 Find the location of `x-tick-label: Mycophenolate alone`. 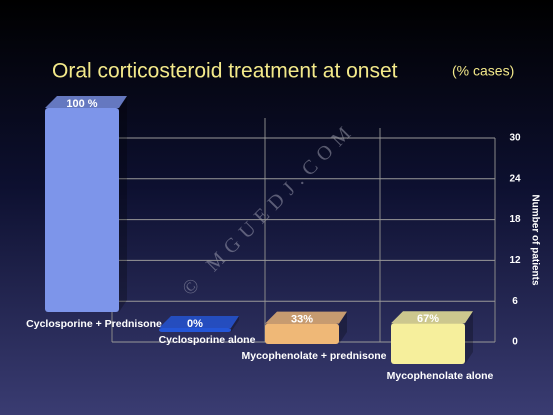

x-tick-label: Mycophenolate alone is located at coordinates (440, 376).